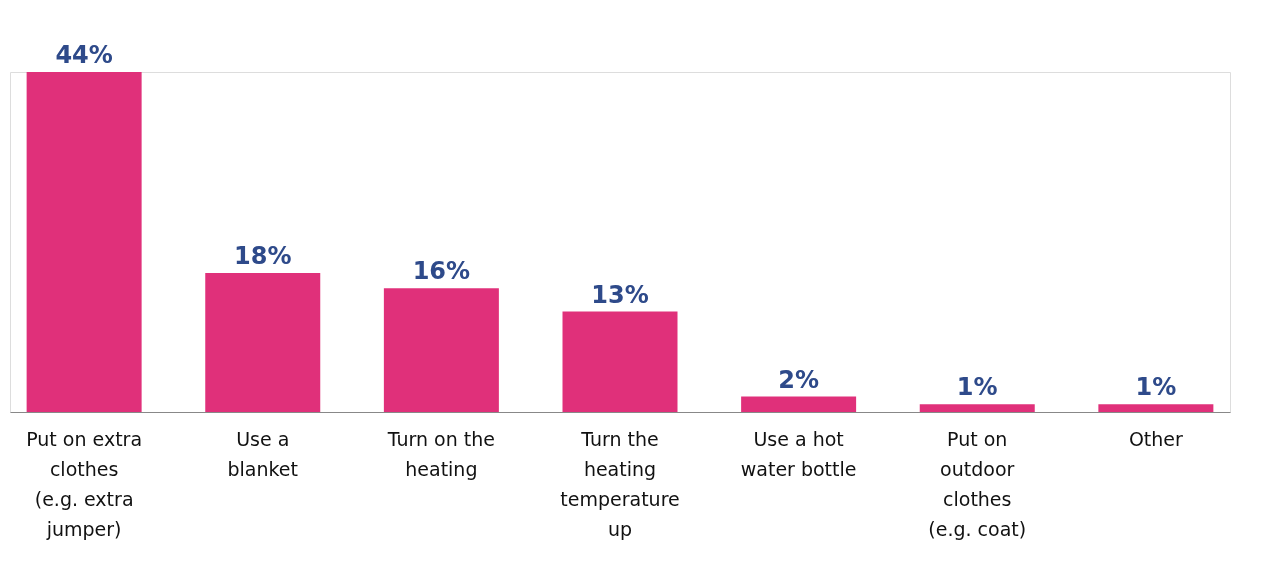 The image size is (1264, 568). Describe the element at coordinates (262, 453) in the screenshot. I see `x-tick-label: Use a blanket` at that location.